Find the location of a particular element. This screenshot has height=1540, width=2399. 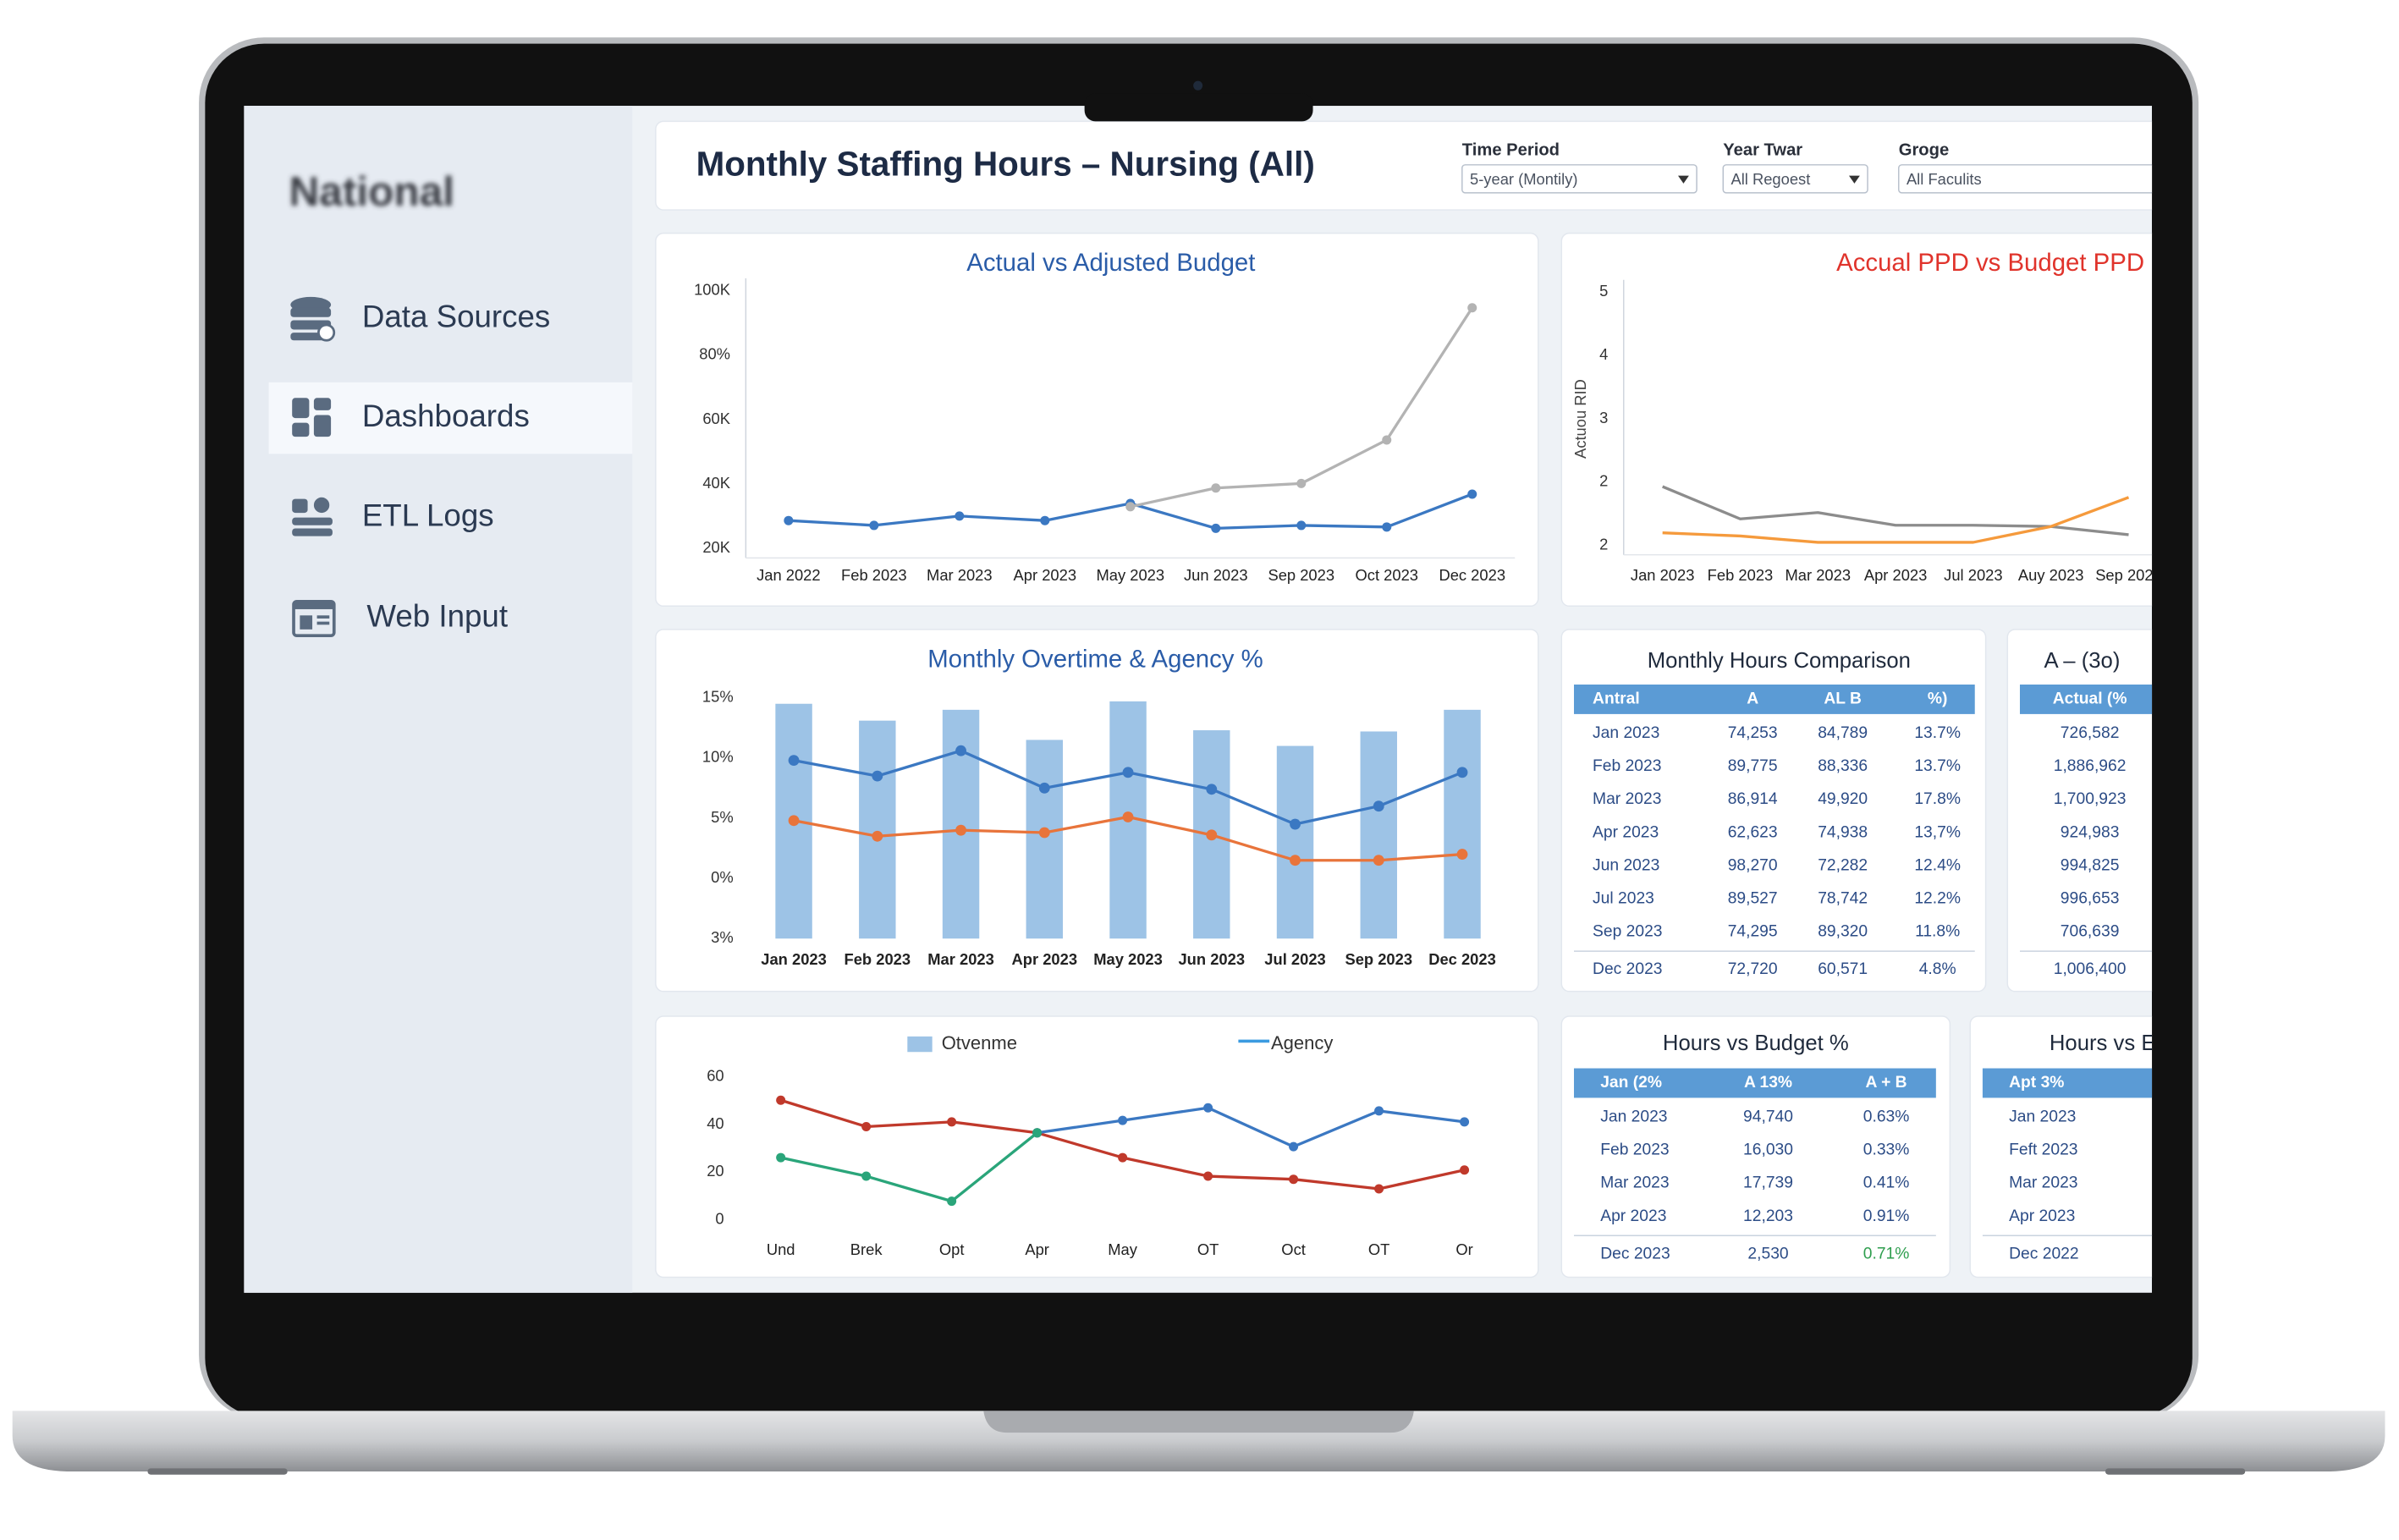

foot is located at coordinates (218, 1472).